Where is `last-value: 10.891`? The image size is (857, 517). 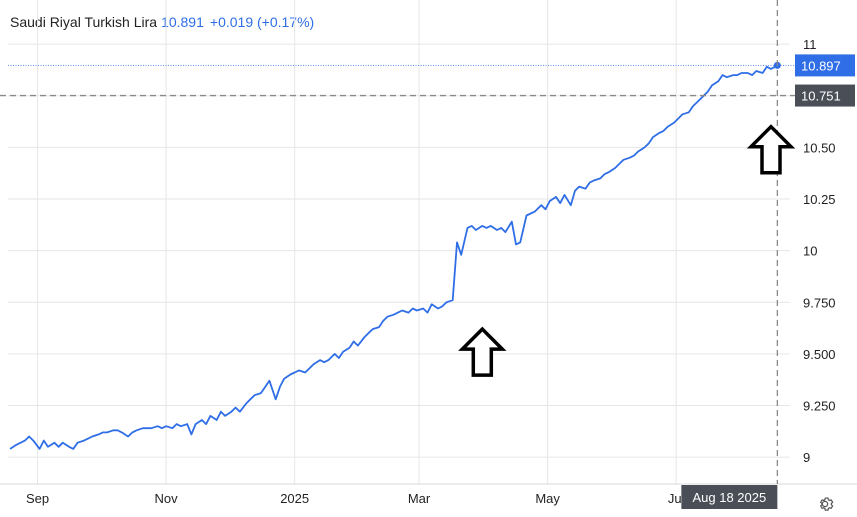 last-value: 10.891 is located at coordinates (182, 22).